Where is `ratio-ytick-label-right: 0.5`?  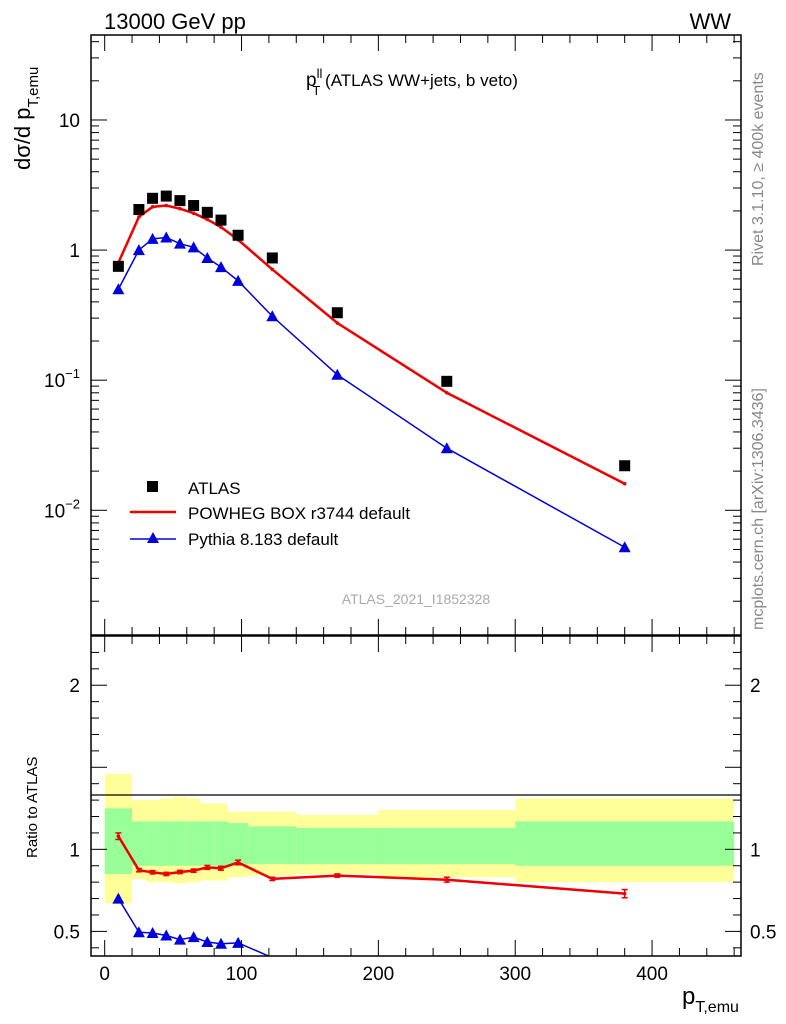
ratio-ytick-label-right: 0.5 is located at coordinates (763, 932).